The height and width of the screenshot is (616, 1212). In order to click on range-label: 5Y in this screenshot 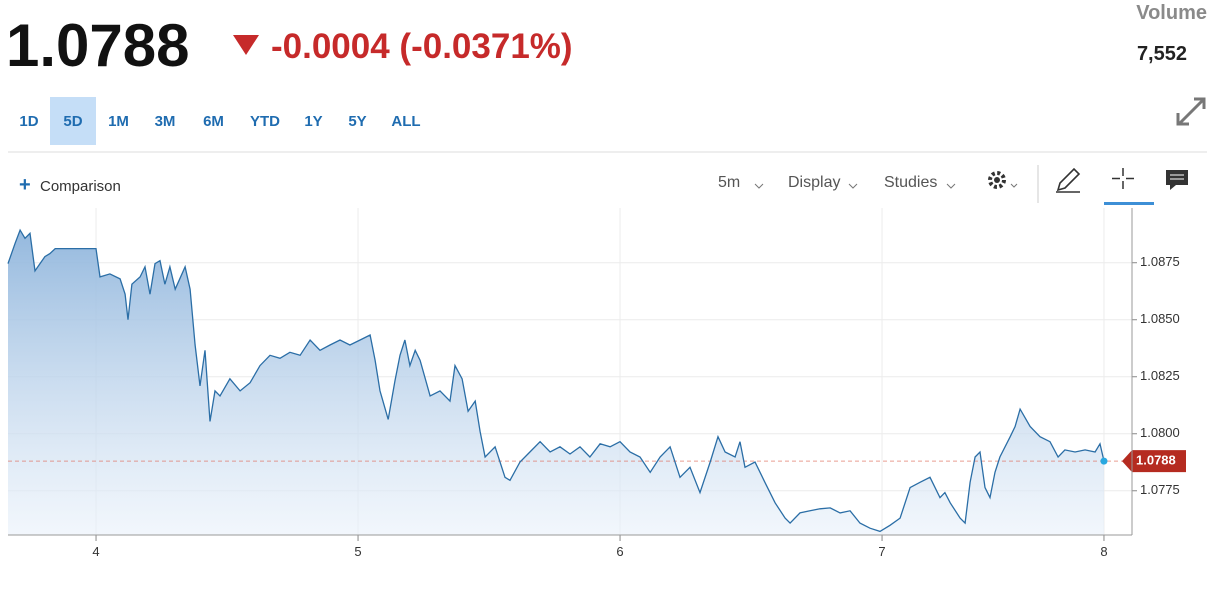, I will do `click(357, 121)`.